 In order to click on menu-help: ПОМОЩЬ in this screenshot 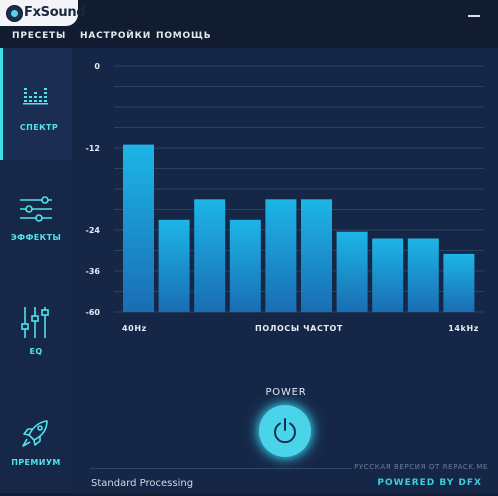, I will do `click(184, 36)`.